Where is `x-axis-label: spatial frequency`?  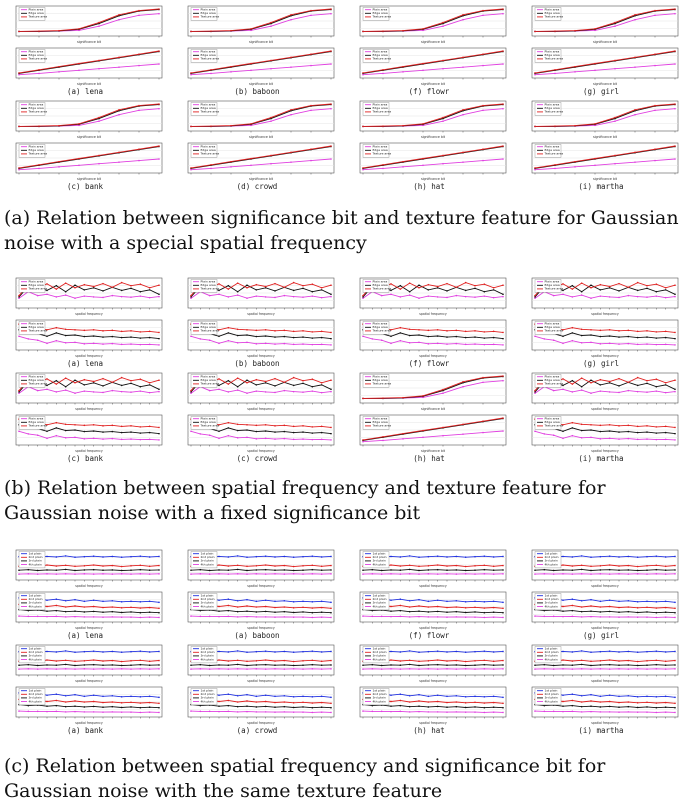 x-axis-label: spatial frequency is located at coordinates (89, 409).